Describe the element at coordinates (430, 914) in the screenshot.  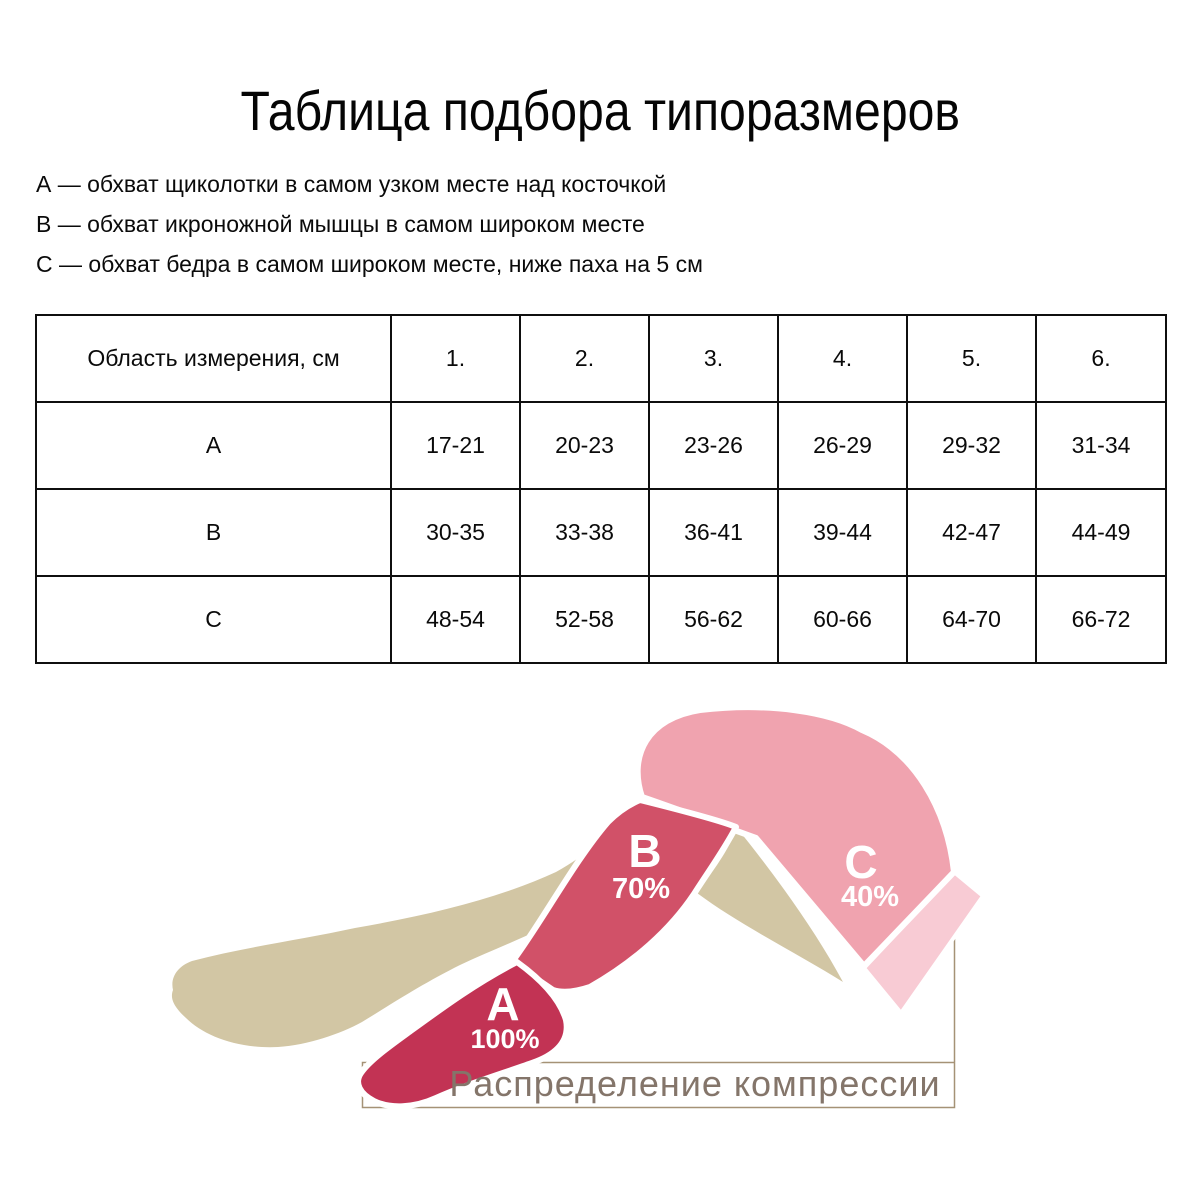
I see `bare-leg-shape` at that location.